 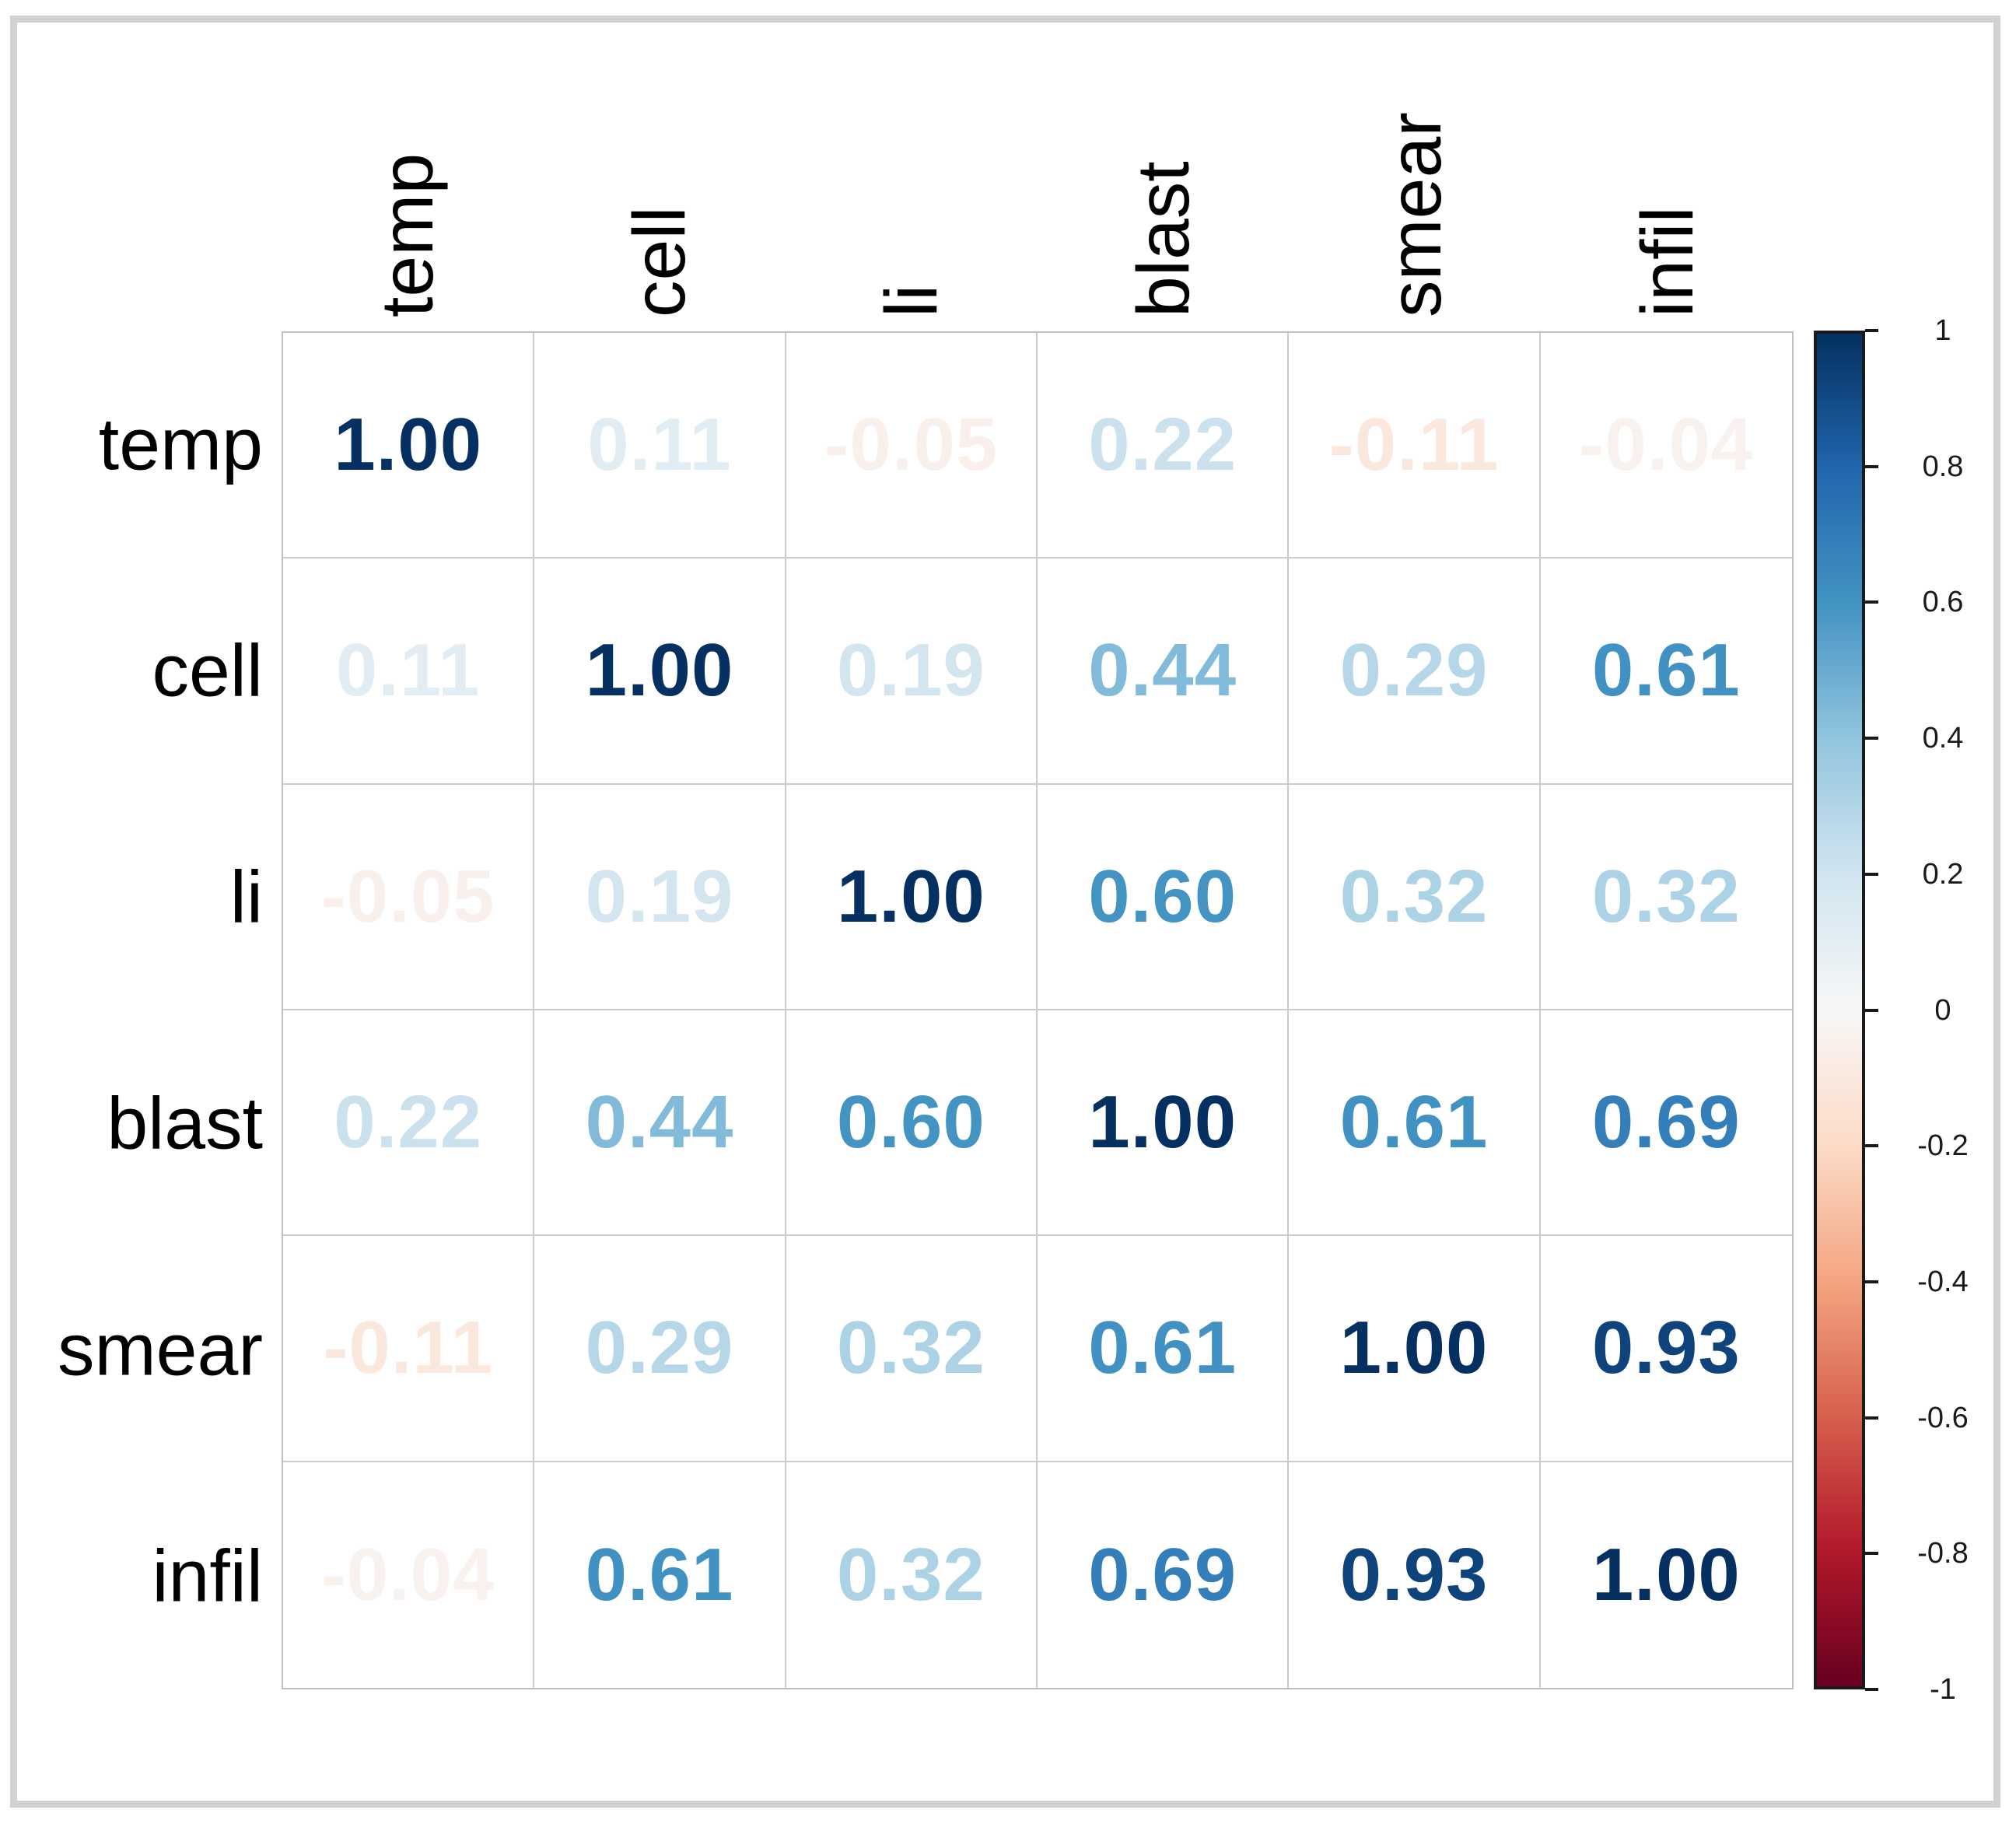 I want to click on matrix-cell-cell-smear: 0.29, so click(x=1415, y=671).